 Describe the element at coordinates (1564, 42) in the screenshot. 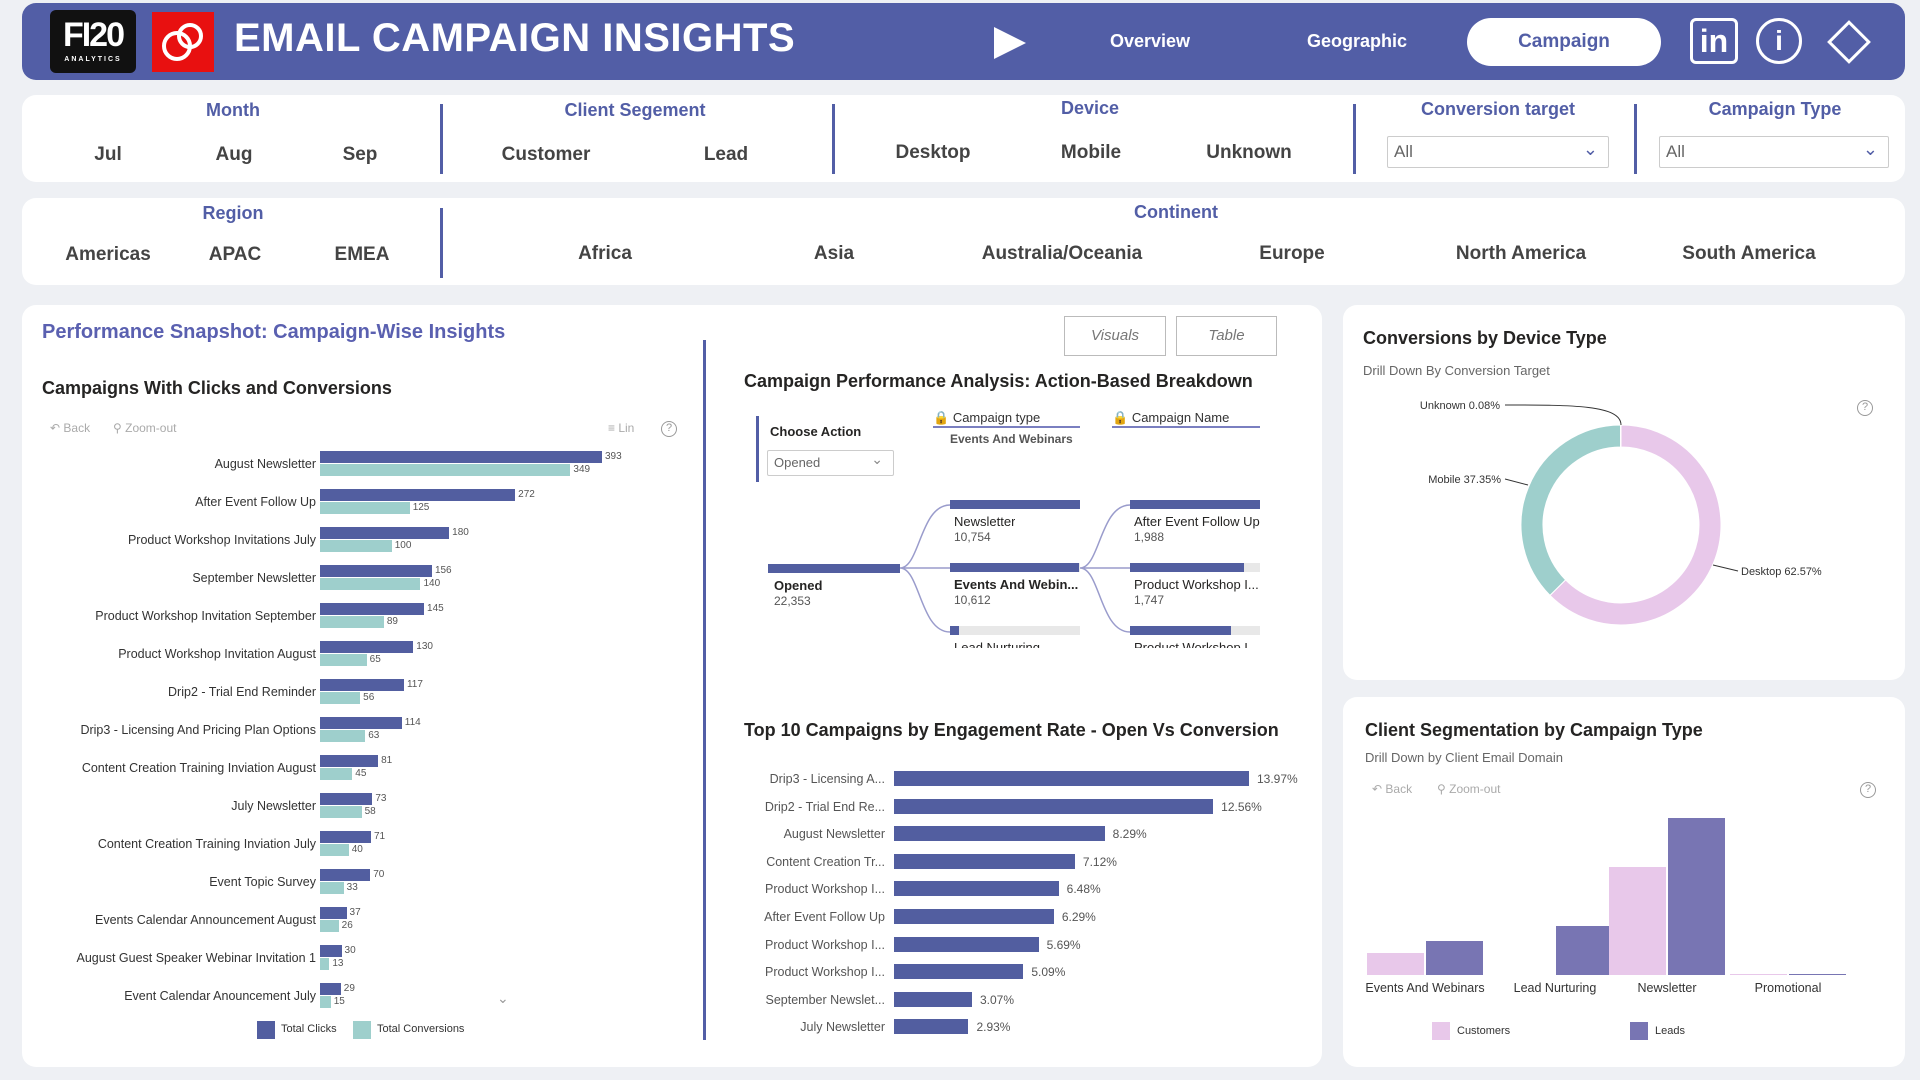

I see `nav-campaign: Campaign` at that location.